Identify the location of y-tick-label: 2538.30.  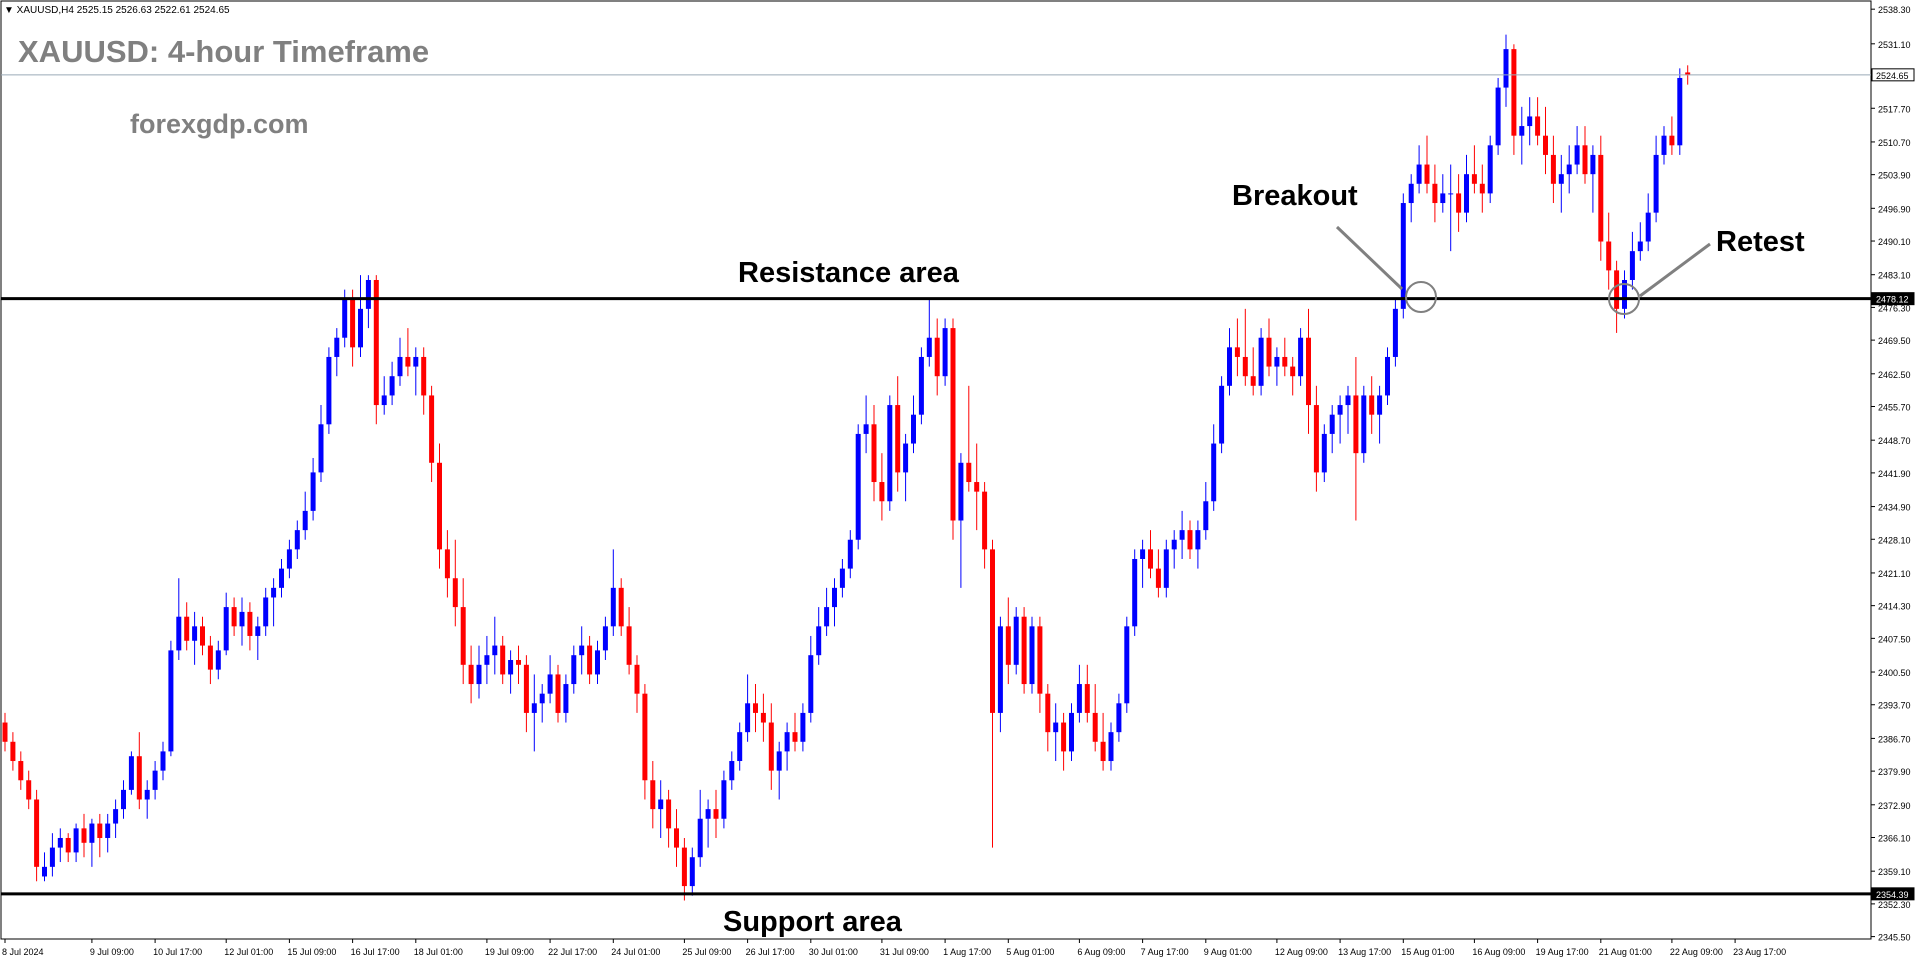
(1894, 10).